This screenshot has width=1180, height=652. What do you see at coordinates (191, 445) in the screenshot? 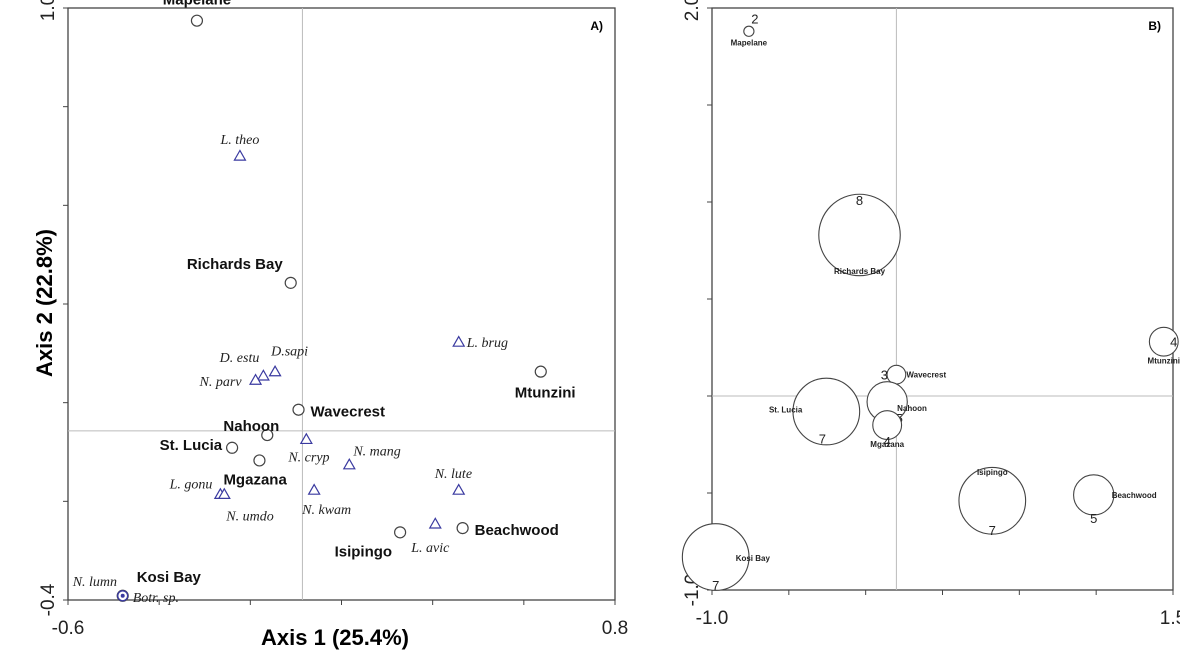
I see `site-label-st-lucia: St. Lucia` at bounding box center [191, 445].